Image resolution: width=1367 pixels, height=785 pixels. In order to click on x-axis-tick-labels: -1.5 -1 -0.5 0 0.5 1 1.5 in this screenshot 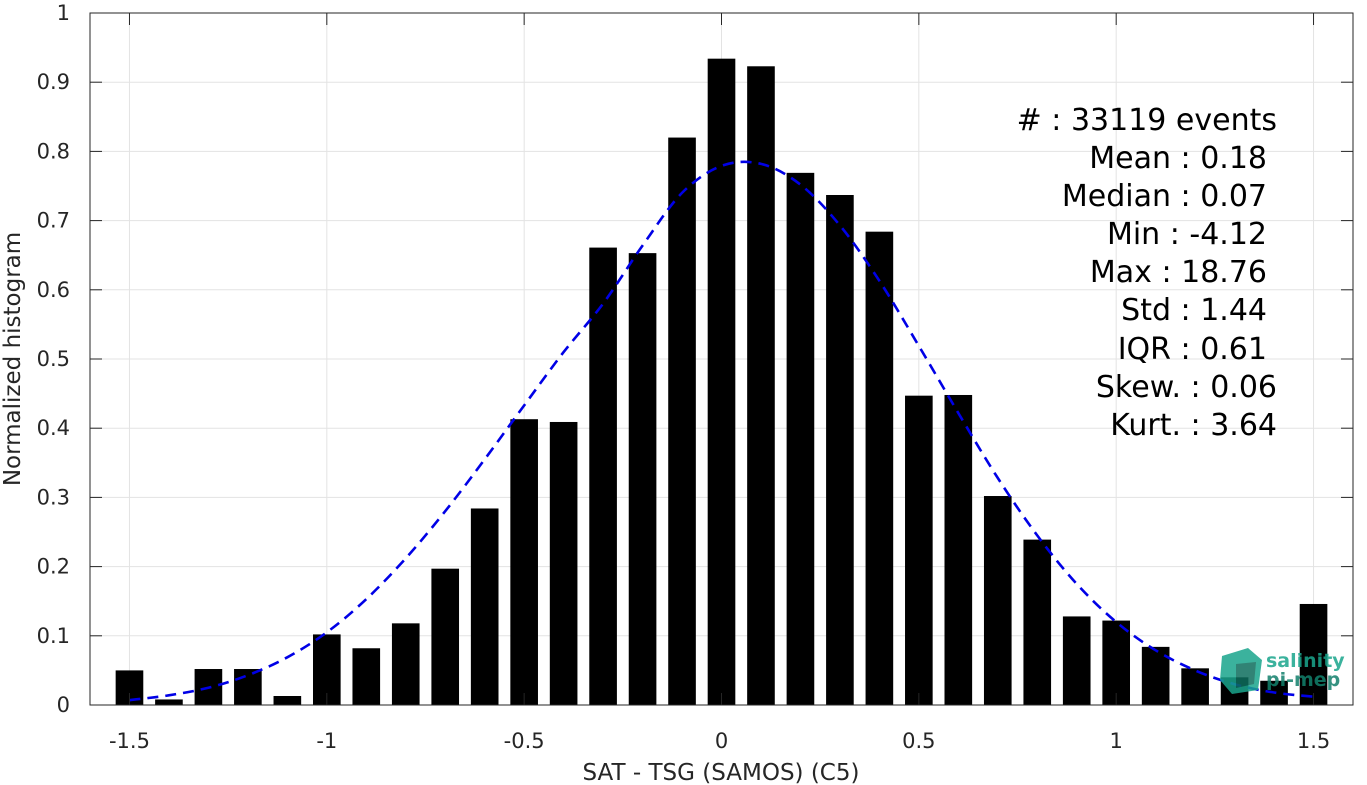, I will do `click(719, 741)`.